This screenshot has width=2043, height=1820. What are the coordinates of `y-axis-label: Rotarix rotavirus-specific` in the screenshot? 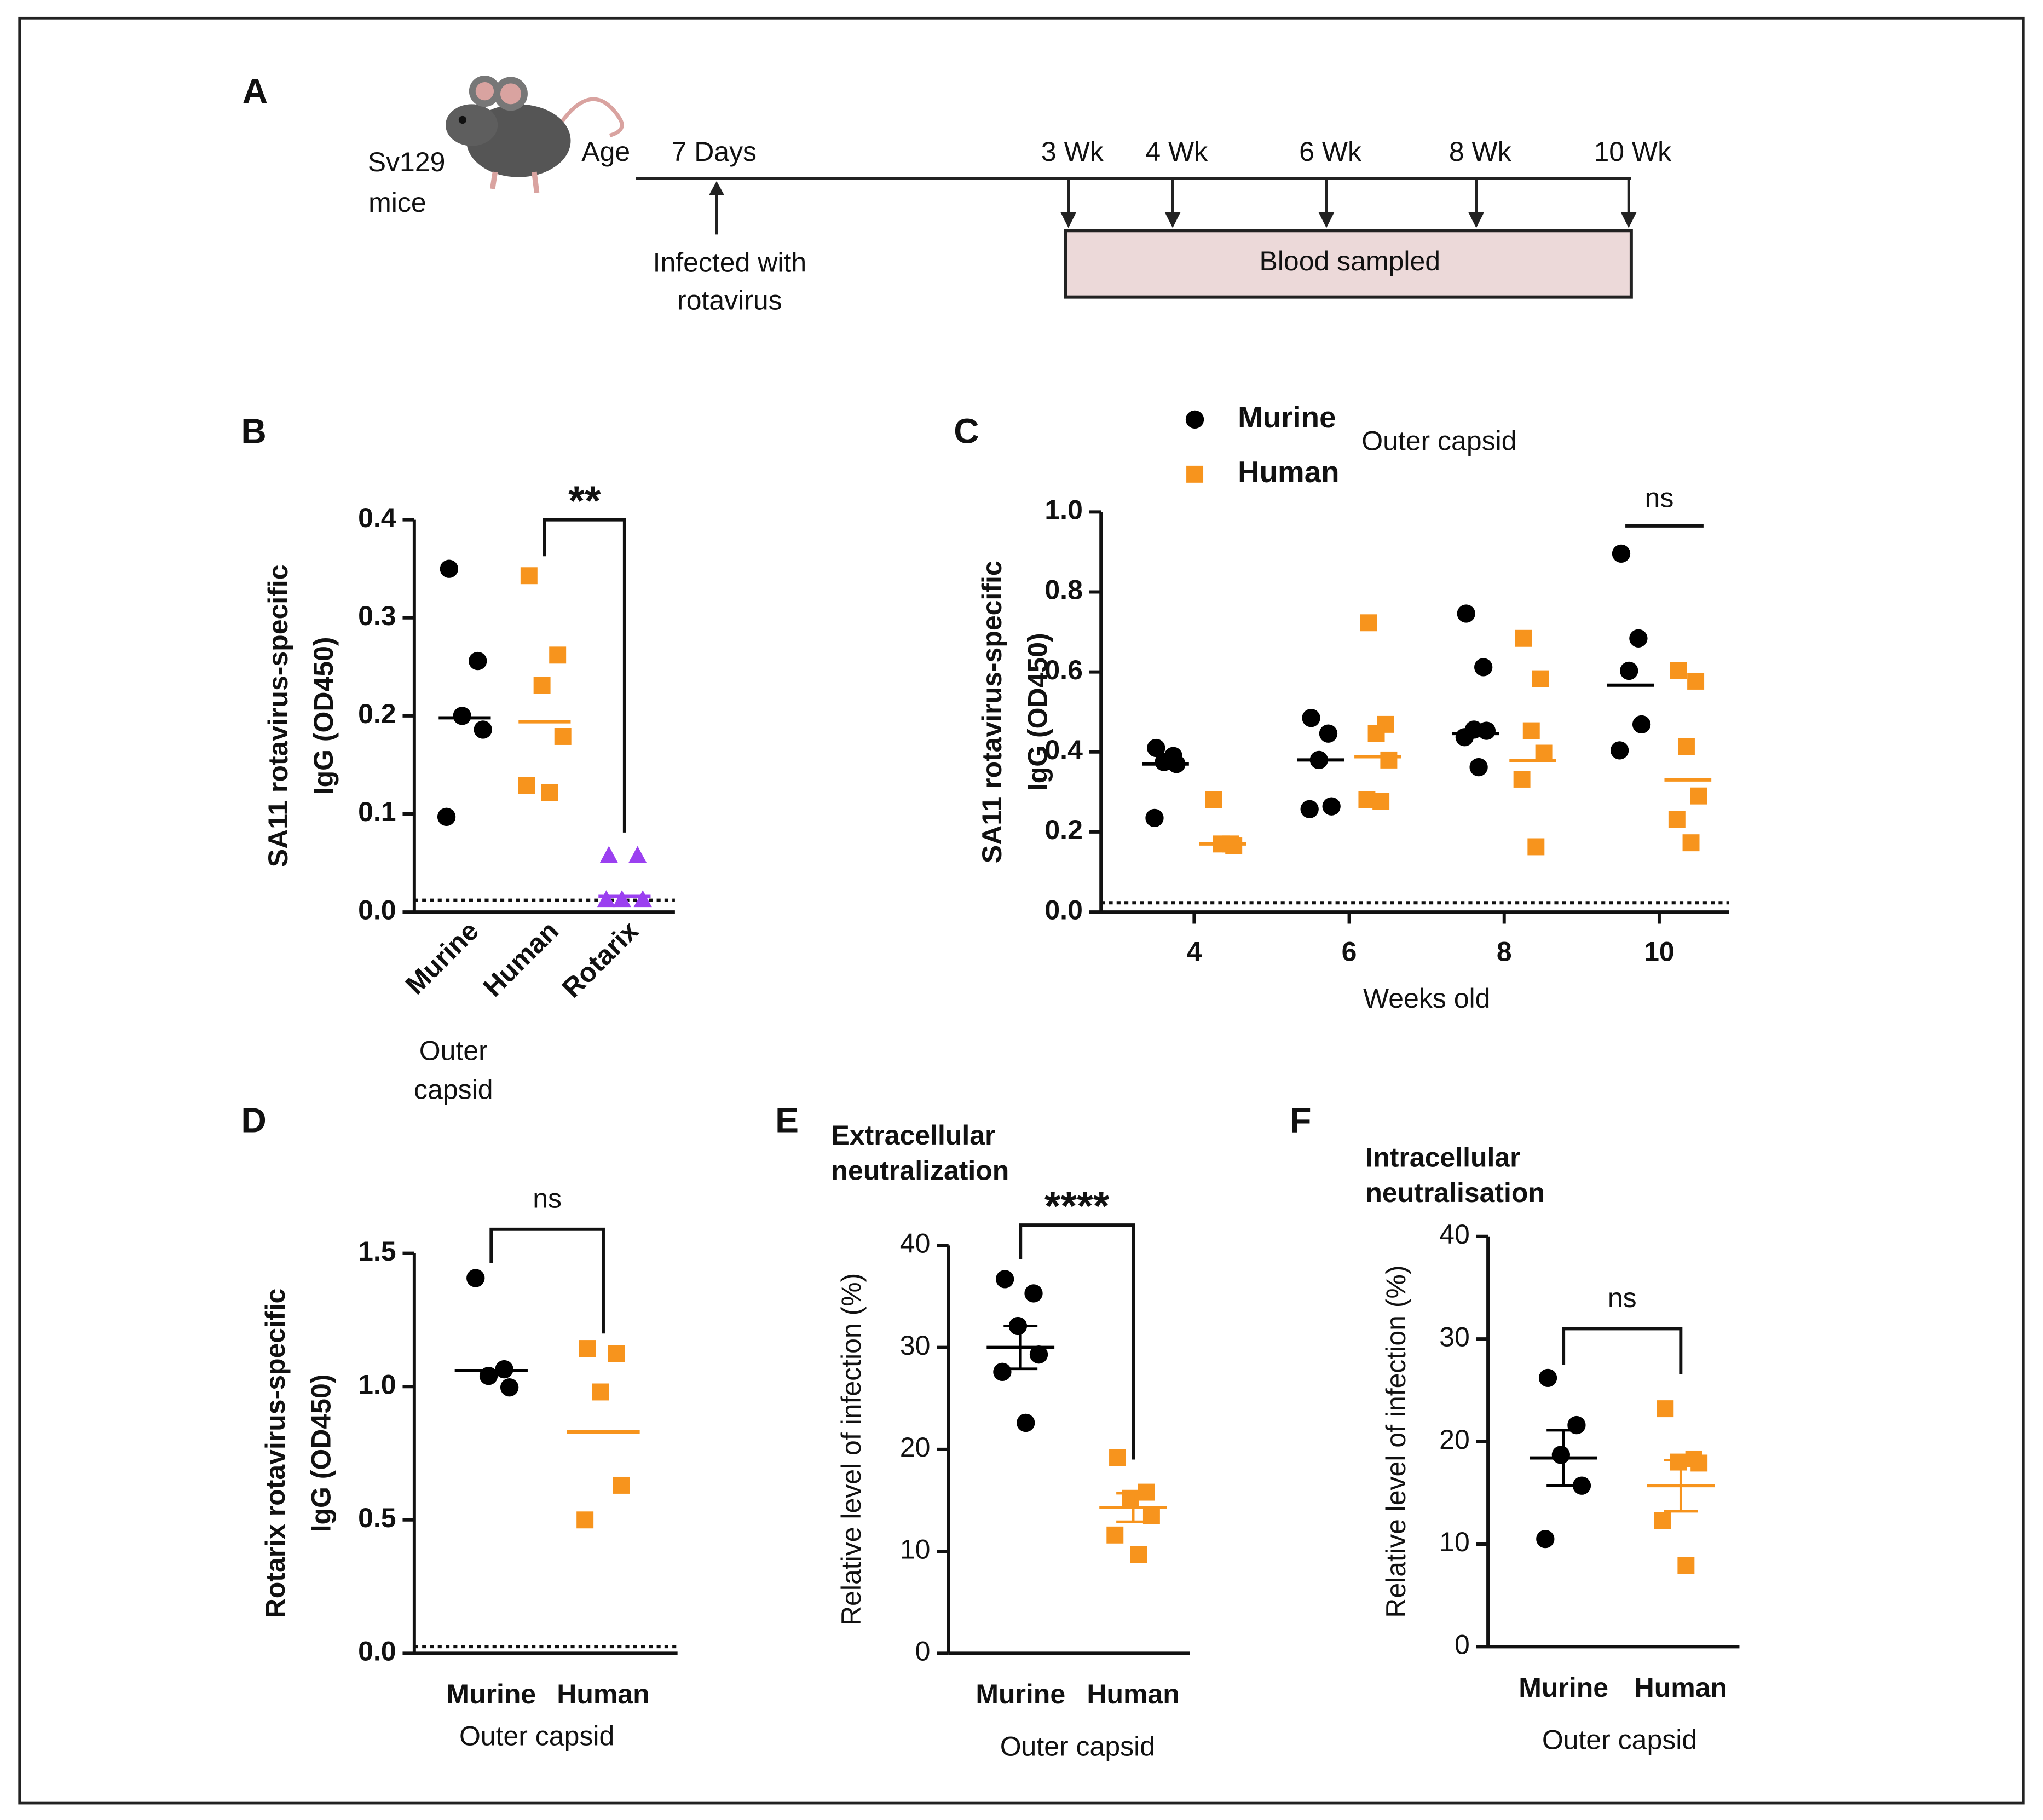 It's located at (275, 1454).